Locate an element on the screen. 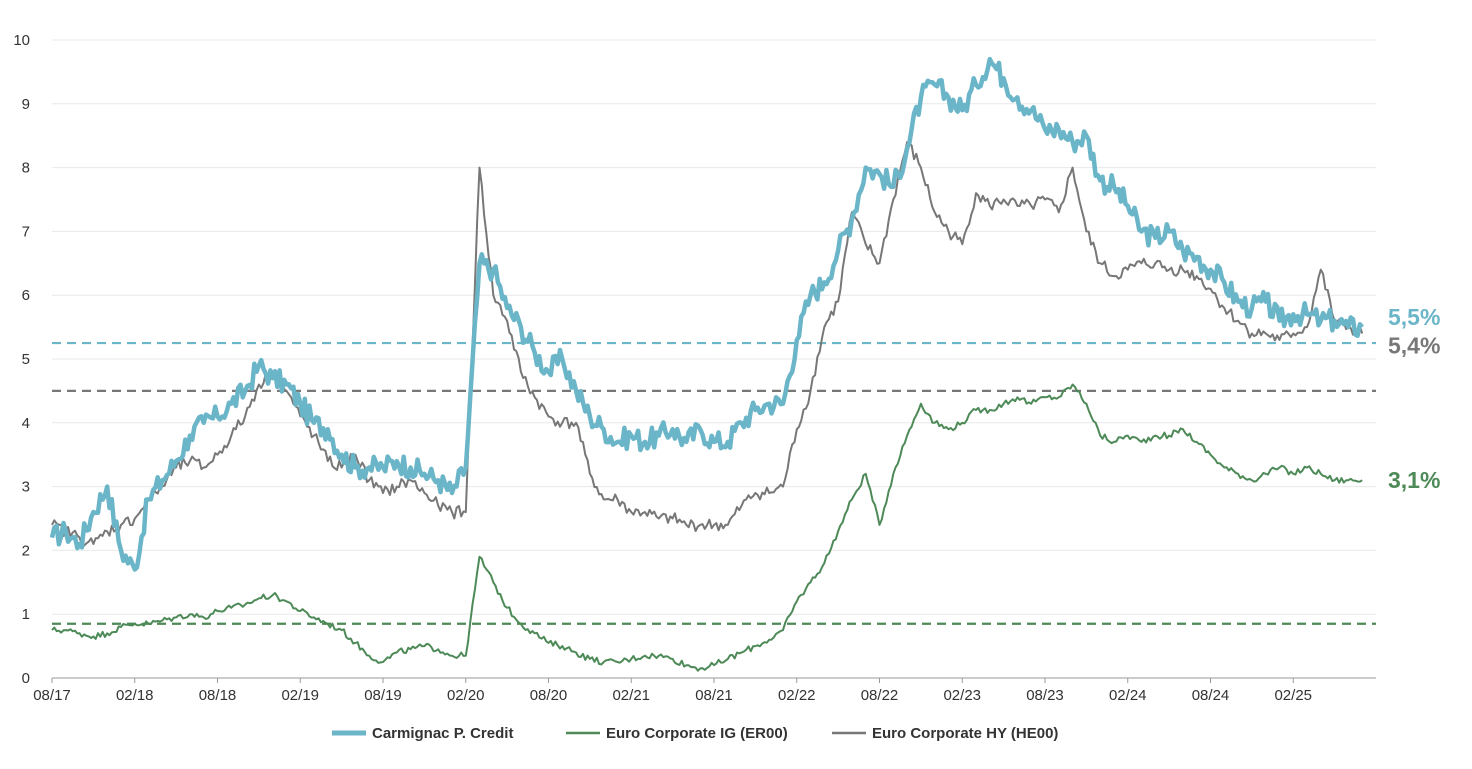  x-tick-label: 02/18 is located at coordinates (135, 695).